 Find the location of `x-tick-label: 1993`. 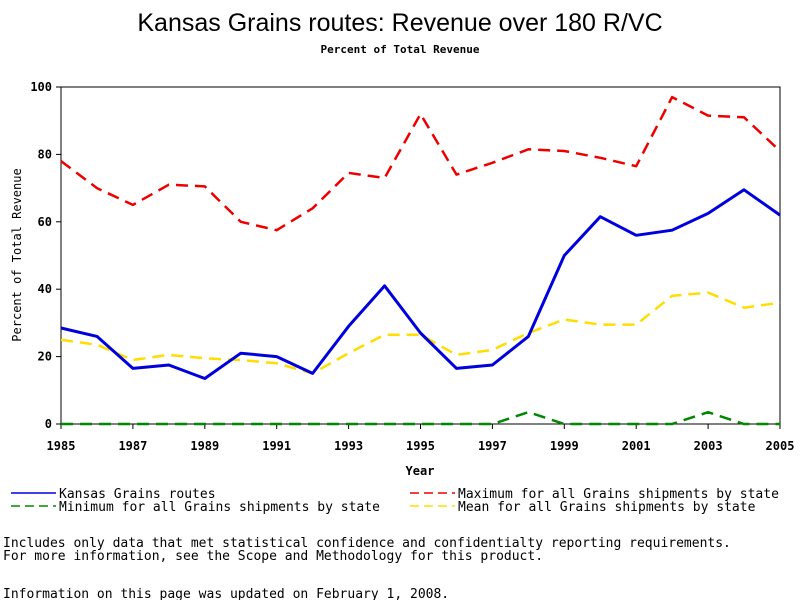

x-tick-label: 1993 is located at coordinates (348, 446).